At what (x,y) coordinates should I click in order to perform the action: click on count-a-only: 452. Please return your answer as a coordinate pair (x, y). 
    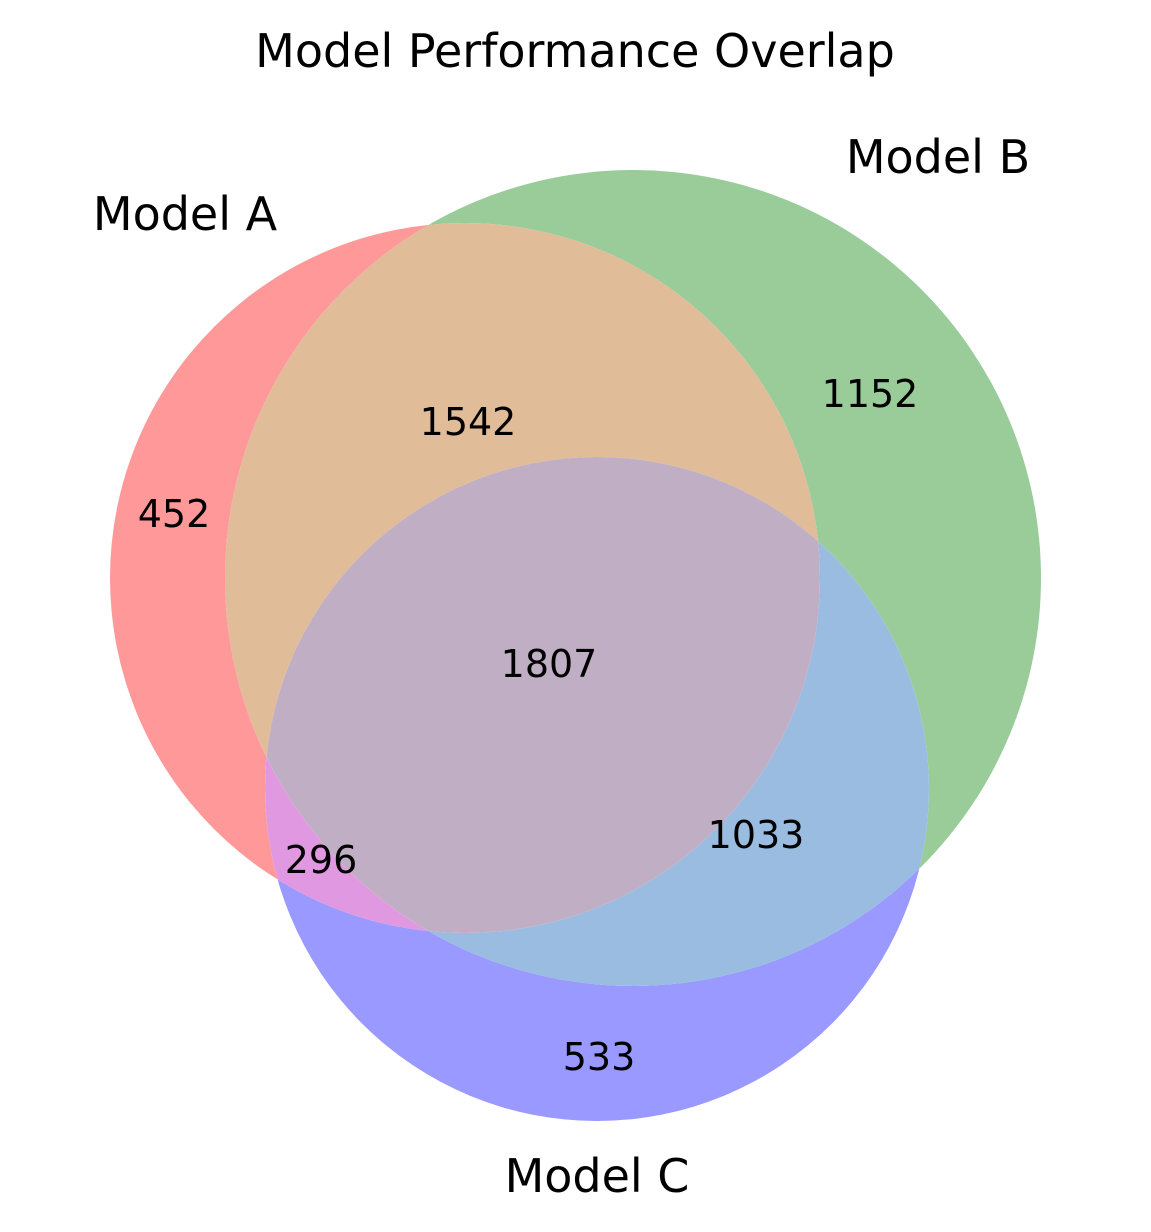
    Looking at the image, I should click on (174, 514).